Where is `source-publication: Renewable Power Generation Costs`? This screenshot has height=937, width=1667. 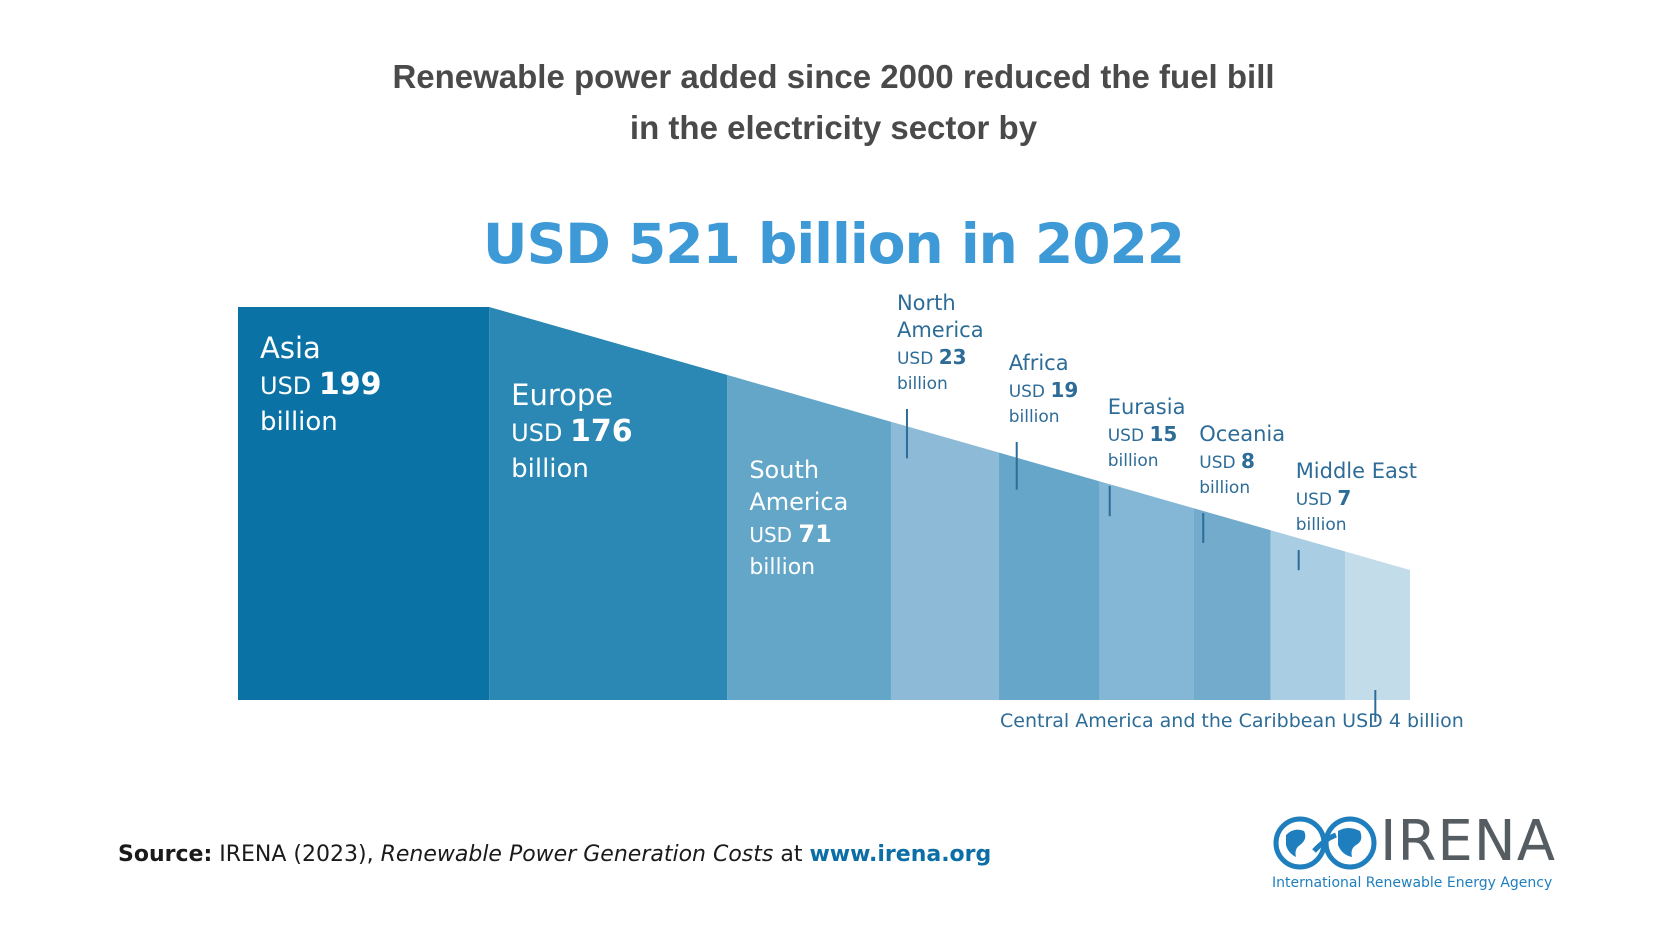
source-publication: Renewable Power Generation Costs is located at coordinates (577, 854).